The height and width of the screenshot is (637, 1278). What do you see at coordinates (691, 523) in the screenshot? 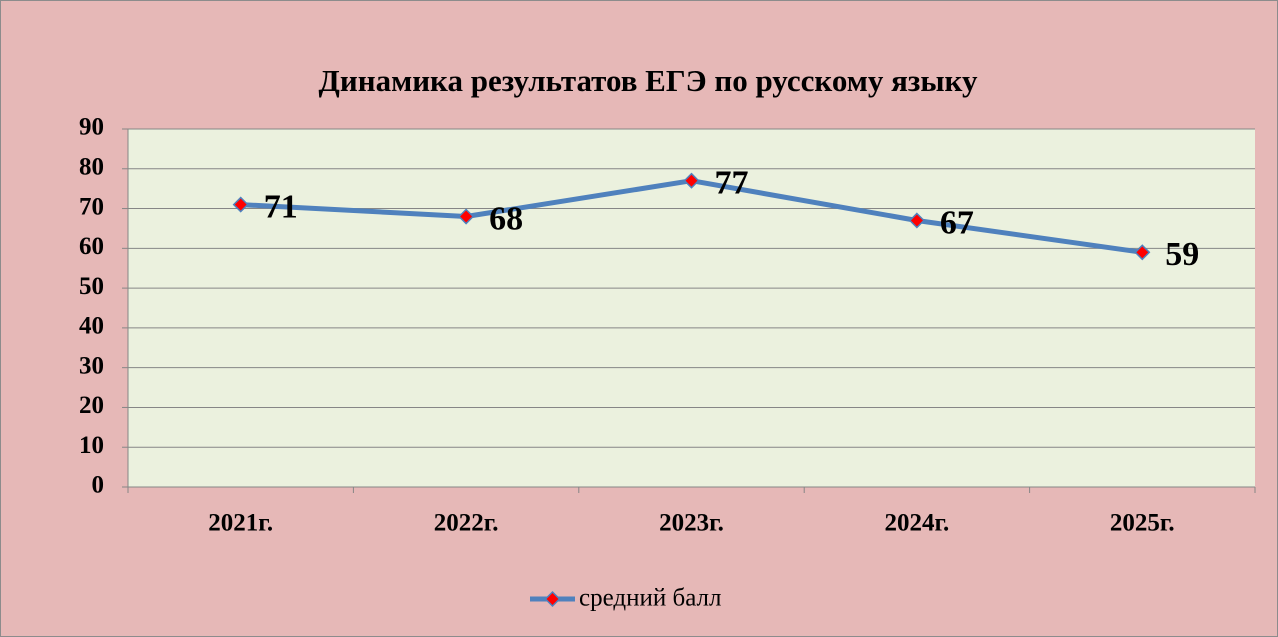
I see `x-tick-label: 2023г.` at bounding box center [691, 523].